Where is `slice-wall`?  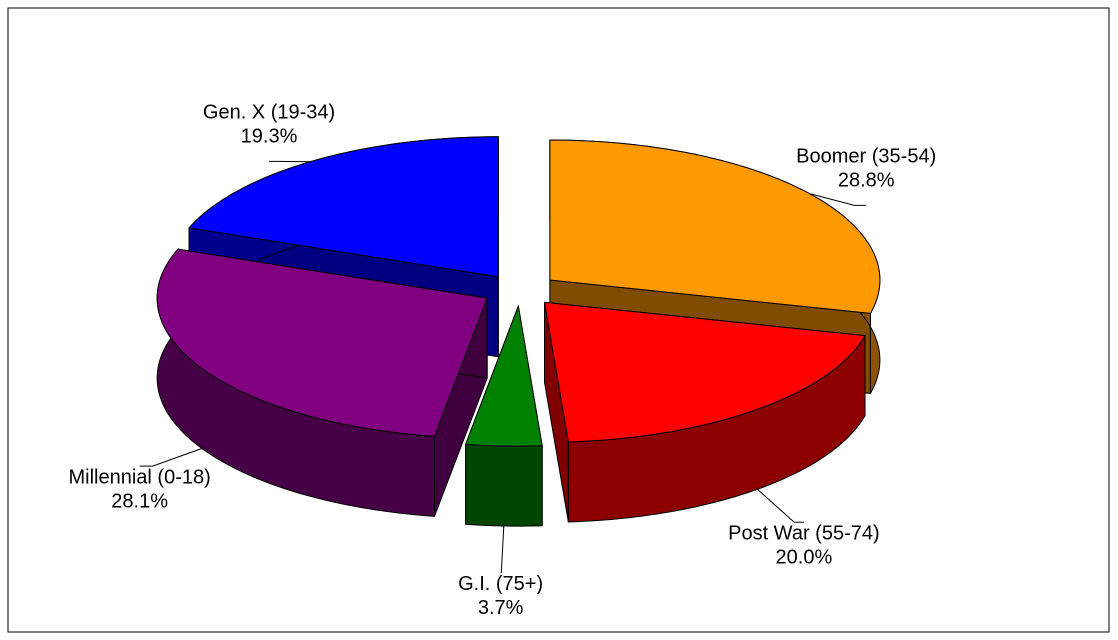
slice-wall is located at coordinates (504, 485).